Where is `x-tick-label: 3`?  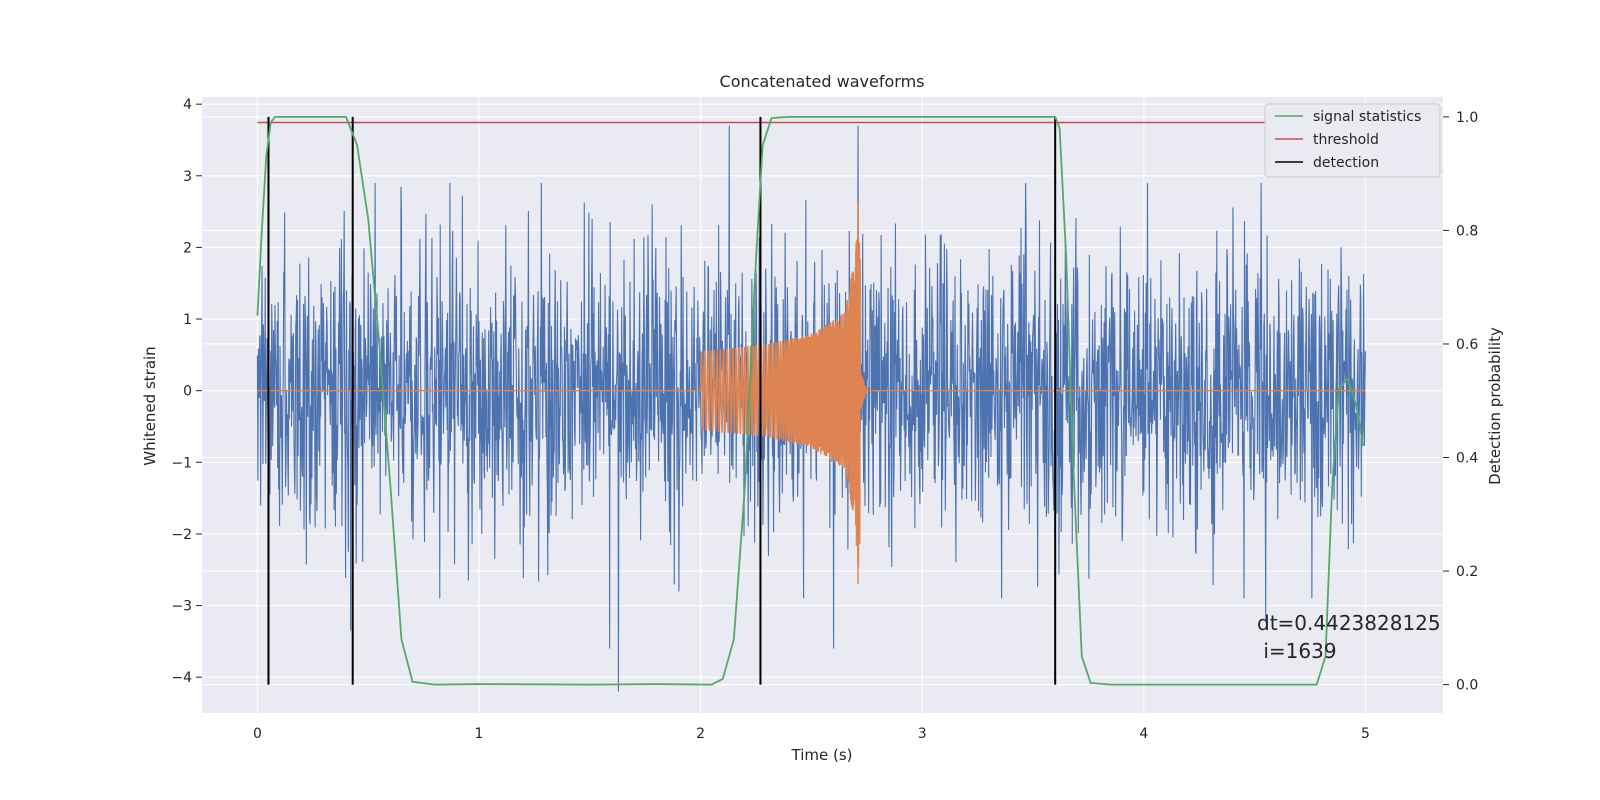 x-tick-label: 3 is located at coordinates (922, 734).